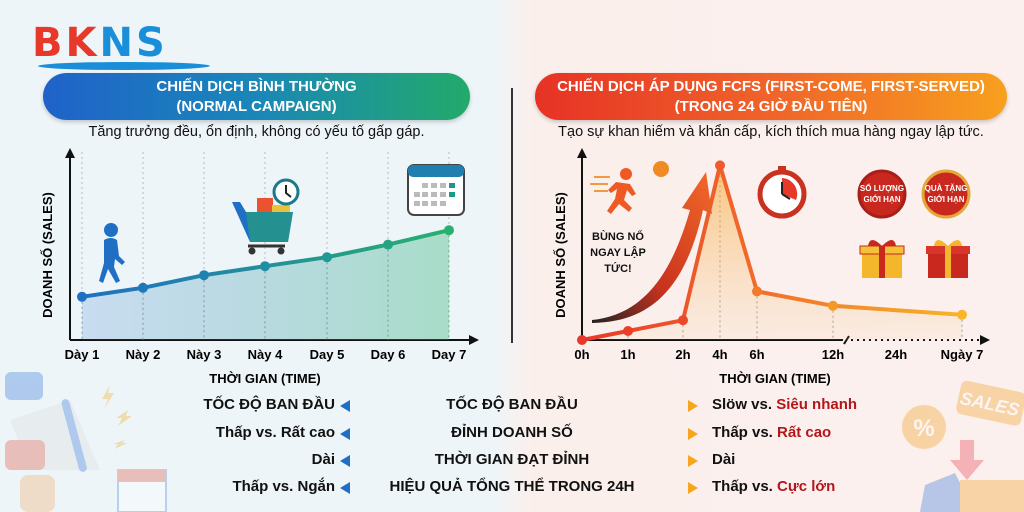 The height and width of the screenshot is (512, 1024). Describe the element at coordinates (756, 354) in the screenshot. I see `x-tick-label: 6h` at that location.